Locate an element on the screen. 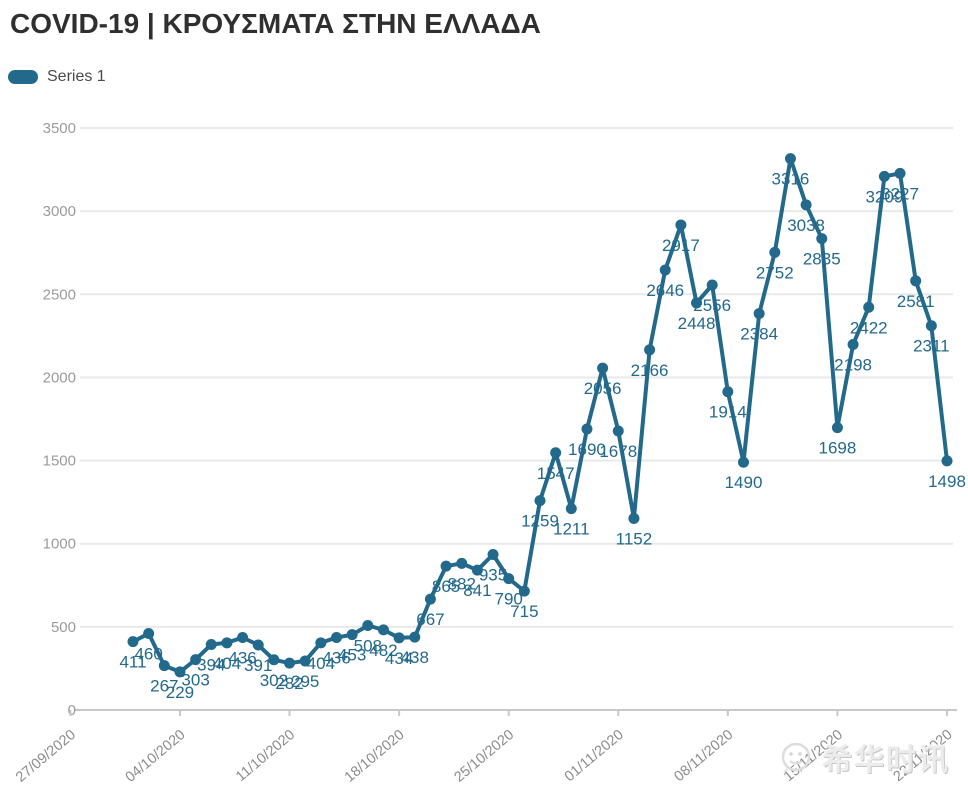 The image size is (968, 802). data-point-label: 865 is located at coordinates (446, 586).